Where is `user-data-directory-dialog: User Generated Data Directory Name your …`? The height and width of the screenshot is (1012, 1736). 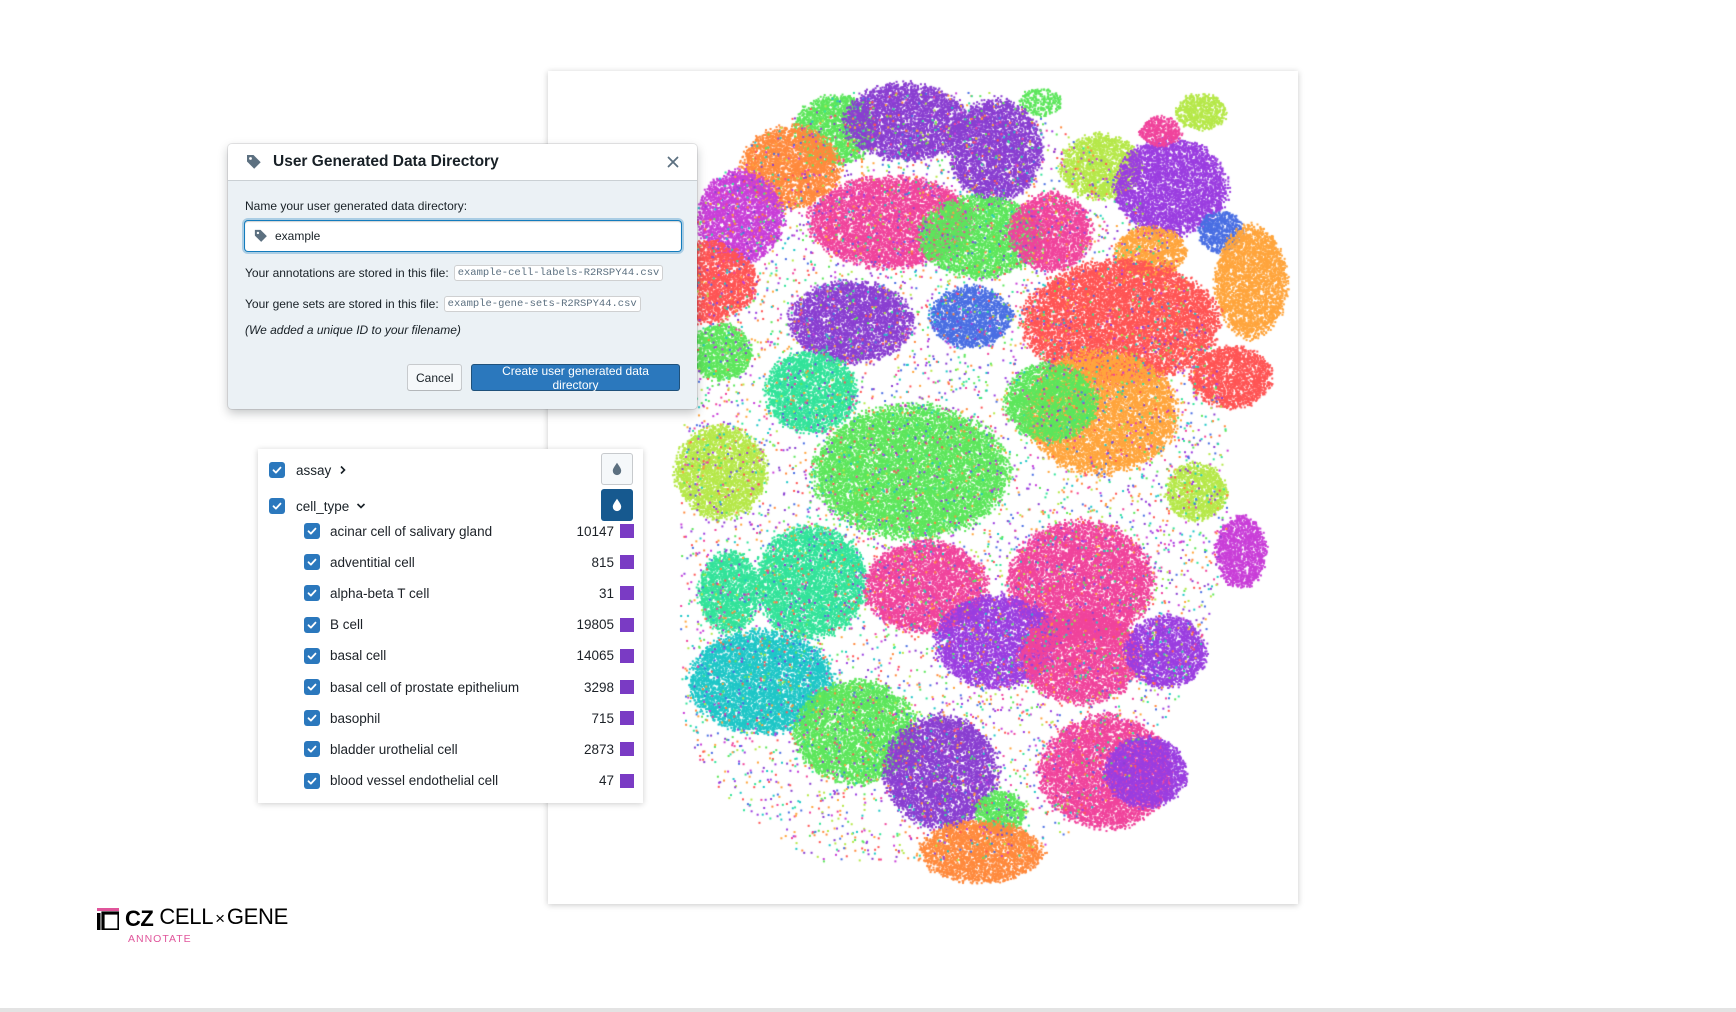
user-data-directory-dialog: User Generated Data Directory Name your … is located at coordinates (462, 276).